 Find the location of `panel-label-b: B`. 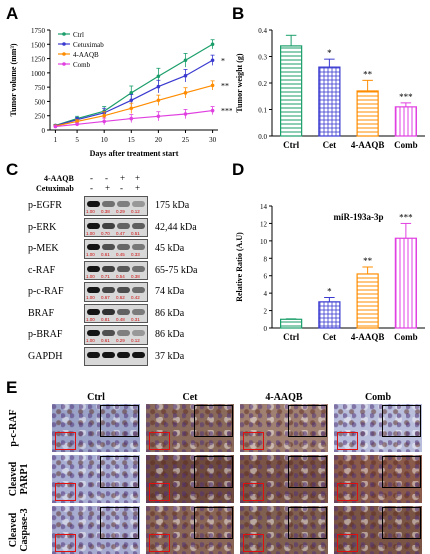

panel-label-b: B is located at coordinates (238, 13).